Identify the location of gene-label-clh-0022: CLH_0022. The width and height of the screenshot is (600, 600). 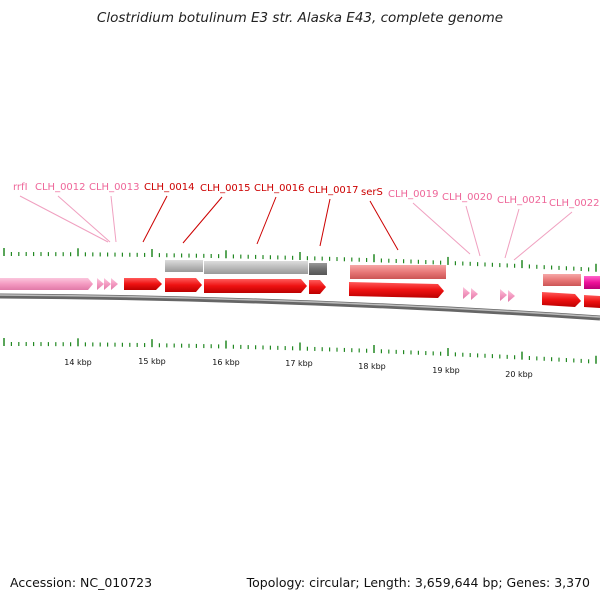
(574, 203).